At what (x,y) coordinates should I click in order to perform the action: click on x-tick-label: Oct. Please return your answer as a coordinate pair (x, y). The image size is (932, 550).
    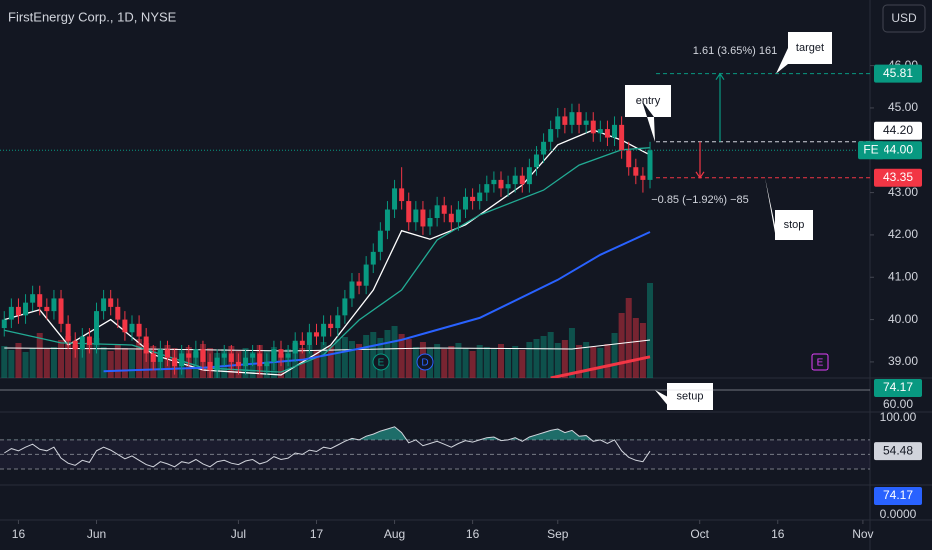
    Looking at the image, I should click on (699, 534).